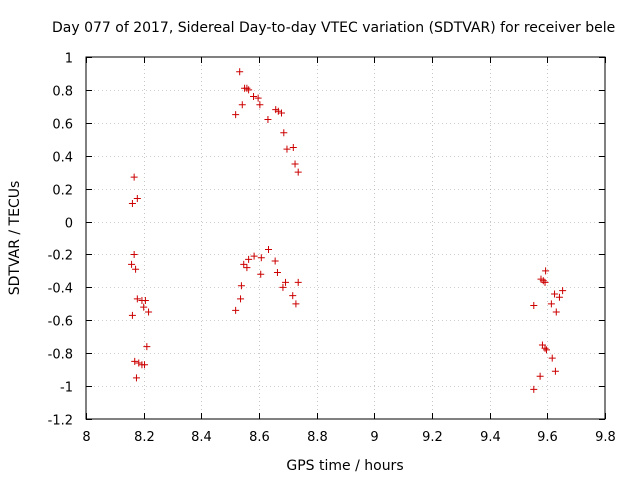 This screenshot has height=480, width=640. What do you see at coordinates (69, 224) in the screenshot?
I see `y-tick-label: 0` at bounding box center [69, 224].